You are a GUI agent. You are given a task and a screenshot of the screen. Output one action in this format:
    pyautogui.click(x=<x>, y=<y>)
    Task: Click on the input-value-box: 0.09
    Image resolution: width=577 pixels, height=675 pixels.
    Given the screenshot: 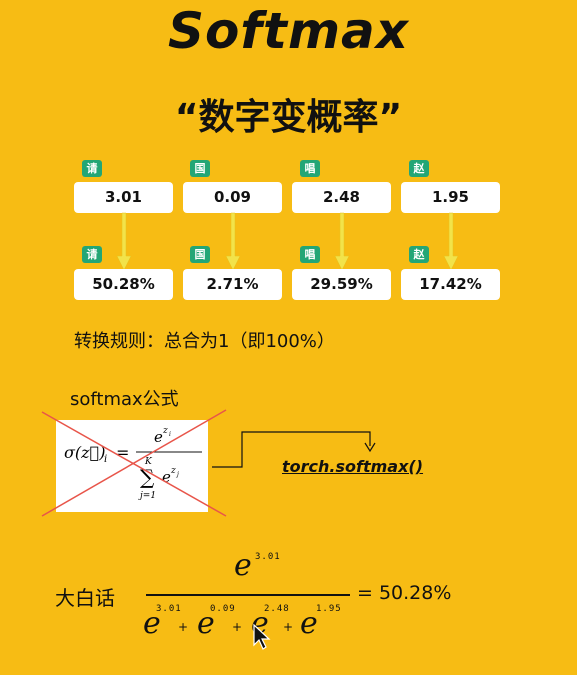 What is the action you would take?
    pyautogui.click(x=232, y=197)
    